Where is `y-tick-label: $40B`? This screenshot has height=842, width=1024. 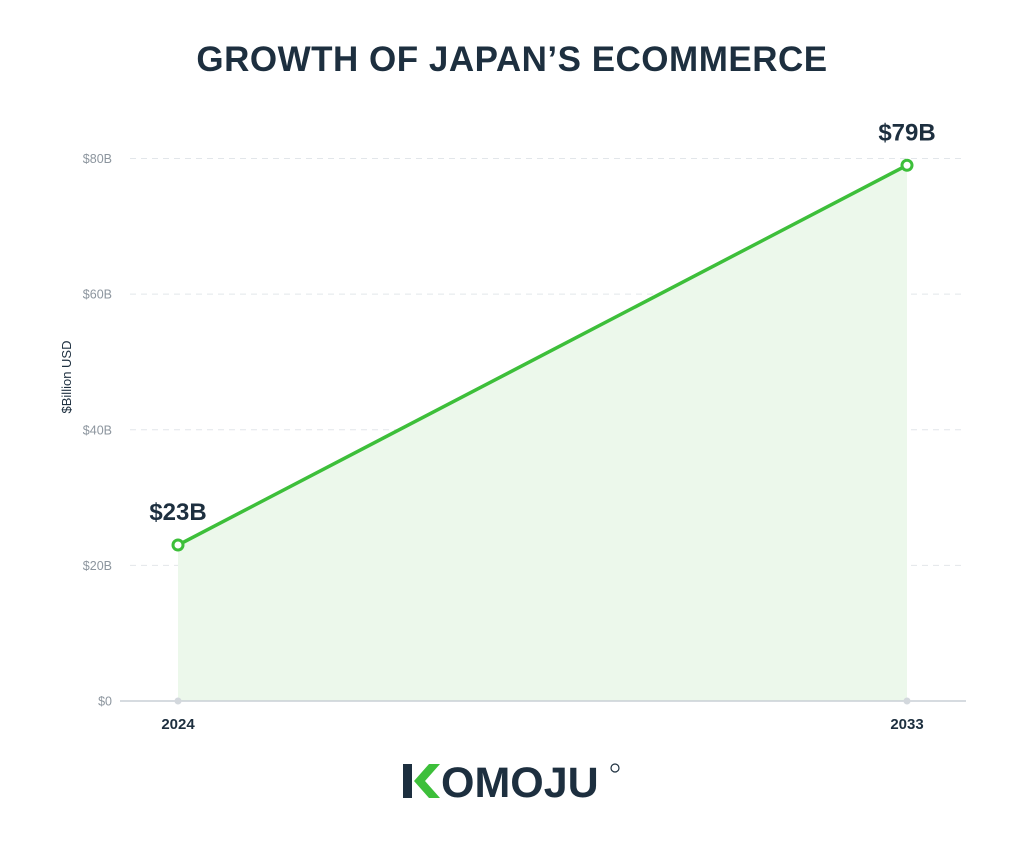
y-tick-label: $40B is located at coordinates (97, 430).